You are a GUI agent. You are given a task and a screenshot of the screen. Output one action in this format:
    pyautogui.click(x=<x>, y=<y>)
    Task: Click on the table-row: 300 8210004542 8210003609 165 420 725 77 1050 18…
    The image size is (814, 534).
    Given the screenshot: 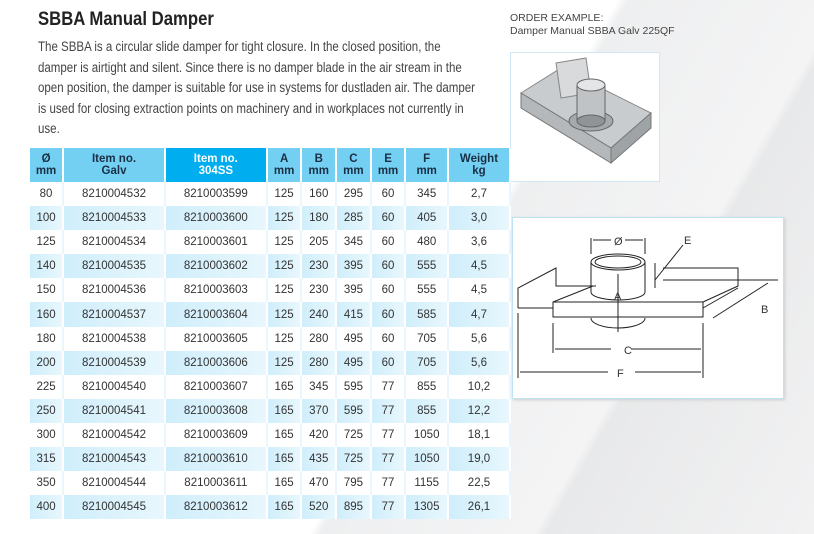 What is the action you would take?
    pyautogui.click(x=271, y=435)
    